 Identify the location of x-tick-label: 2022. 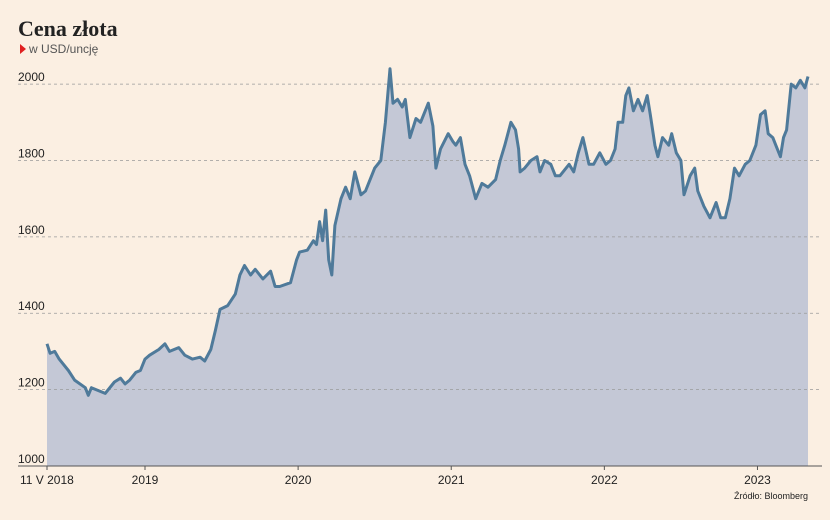
(604, 480).